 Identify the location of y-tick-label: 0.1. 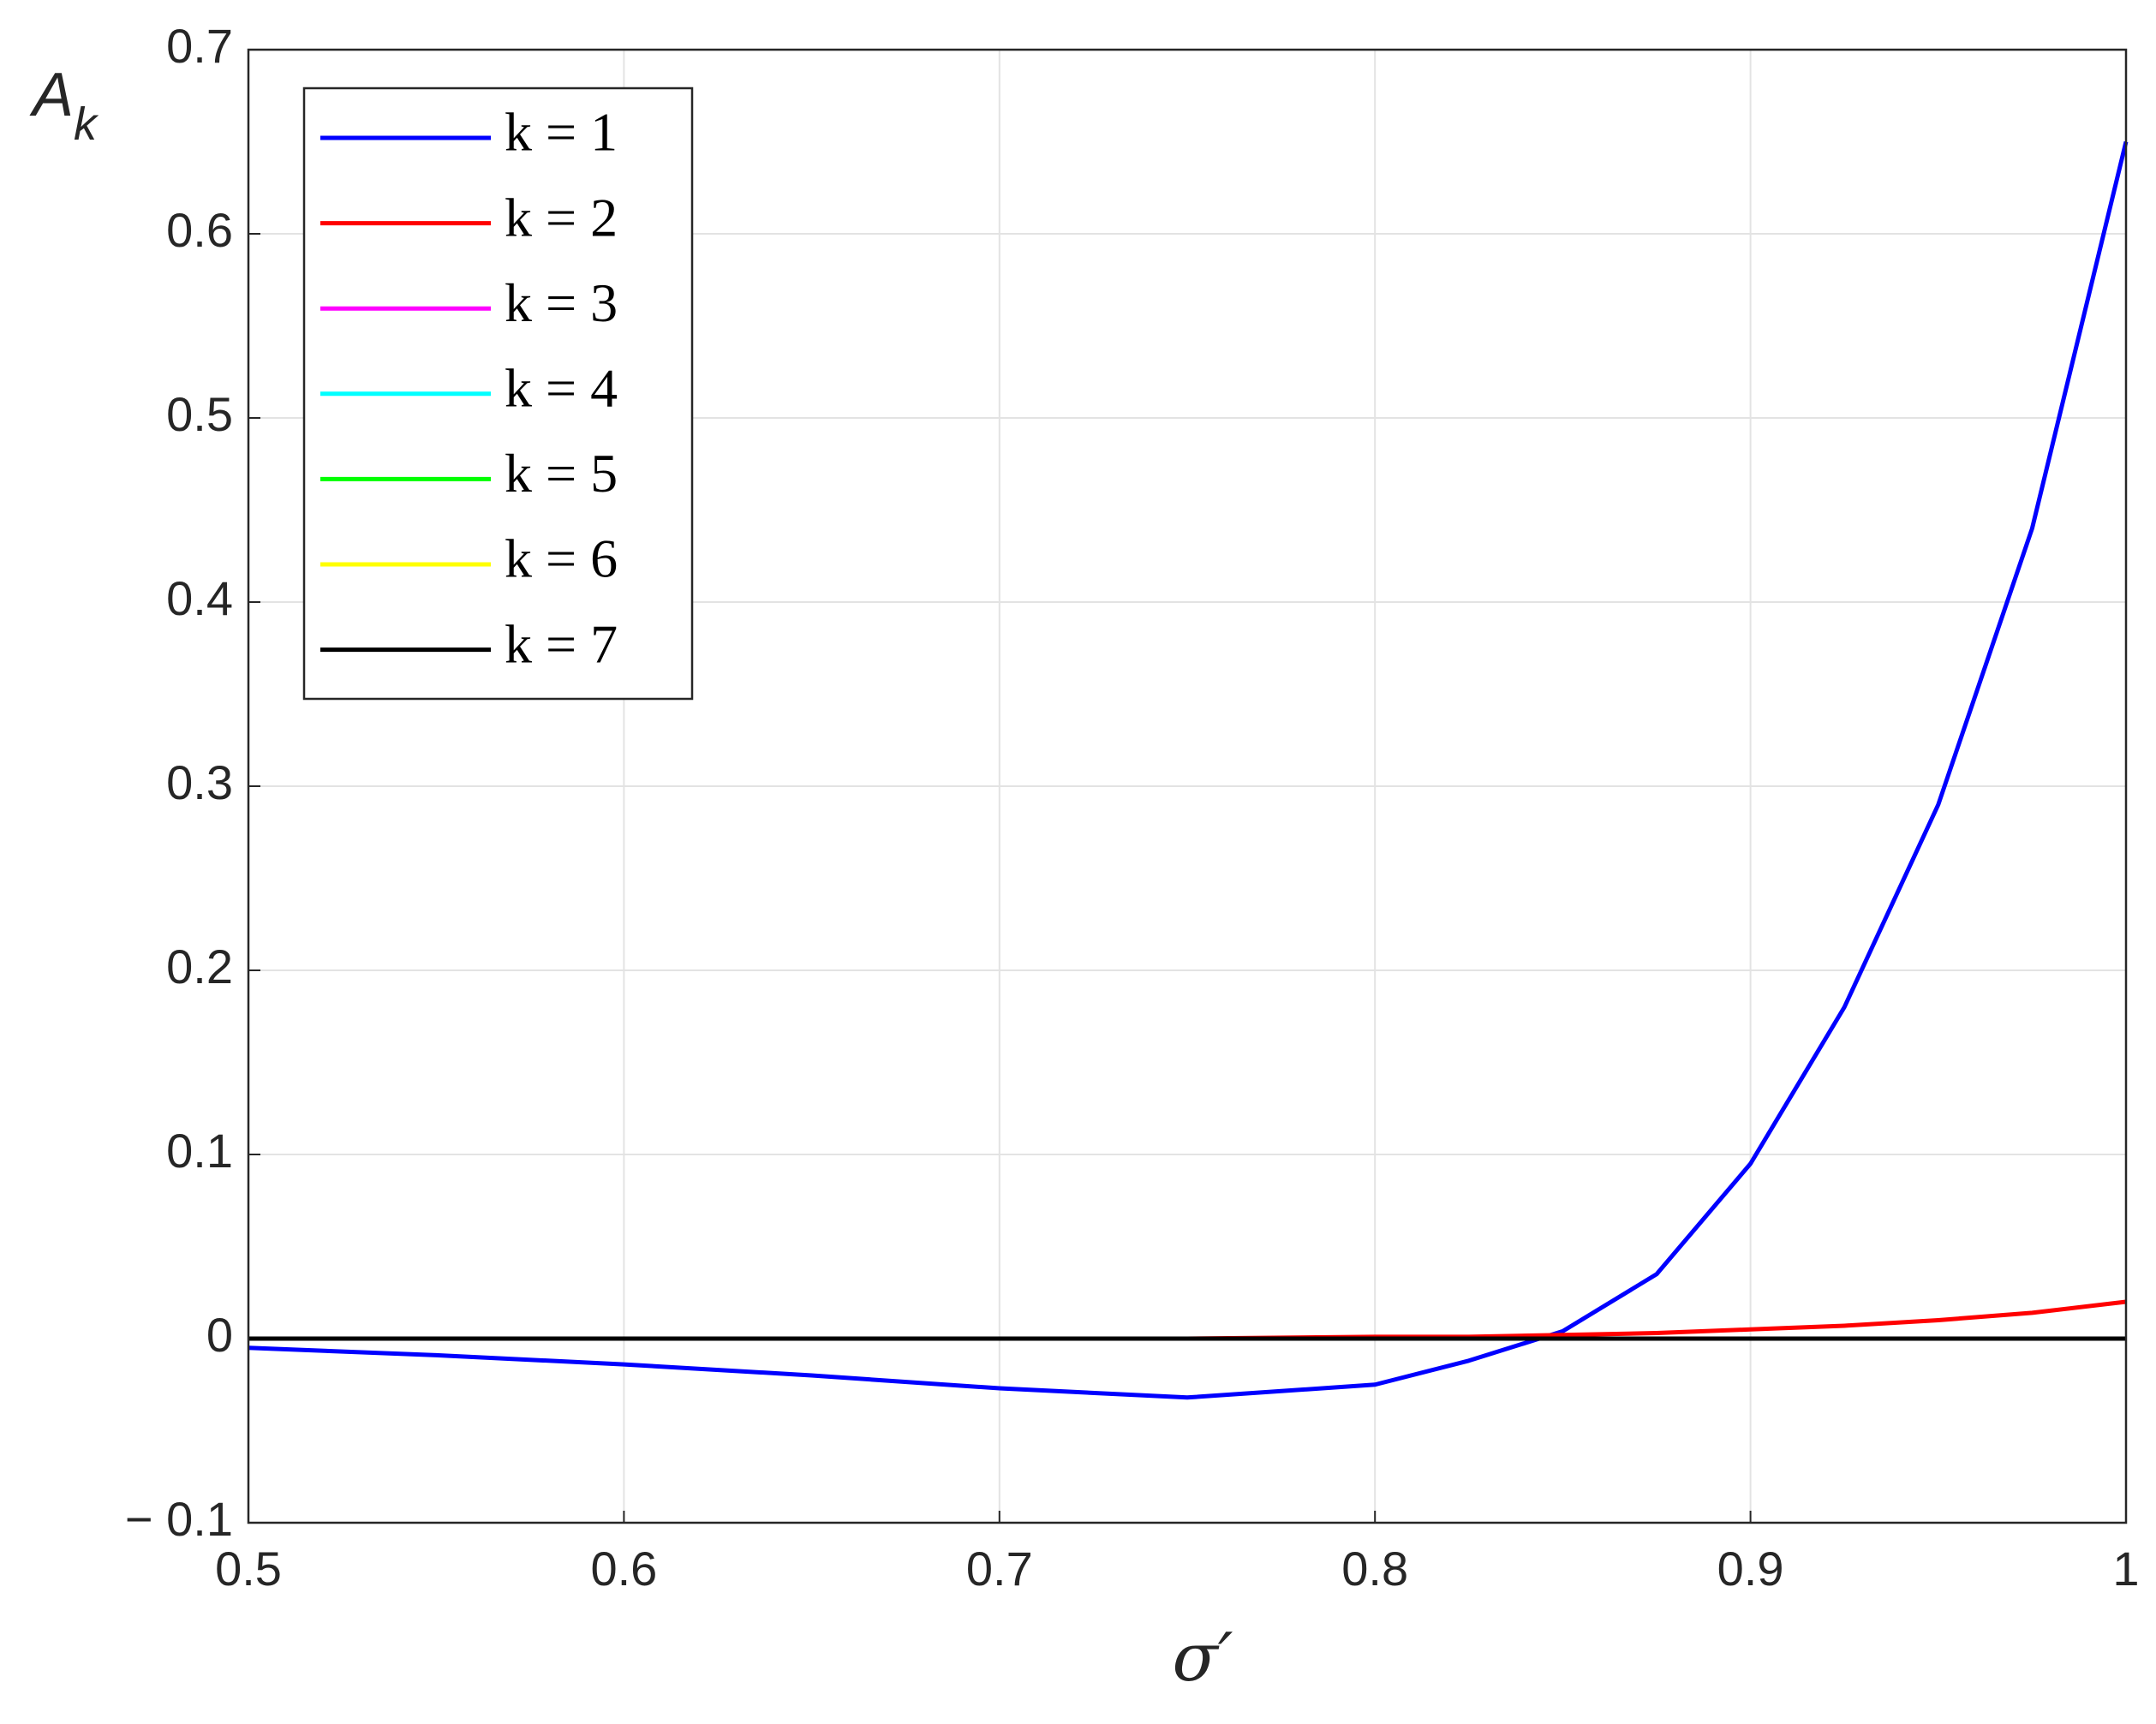
(199, 1151).